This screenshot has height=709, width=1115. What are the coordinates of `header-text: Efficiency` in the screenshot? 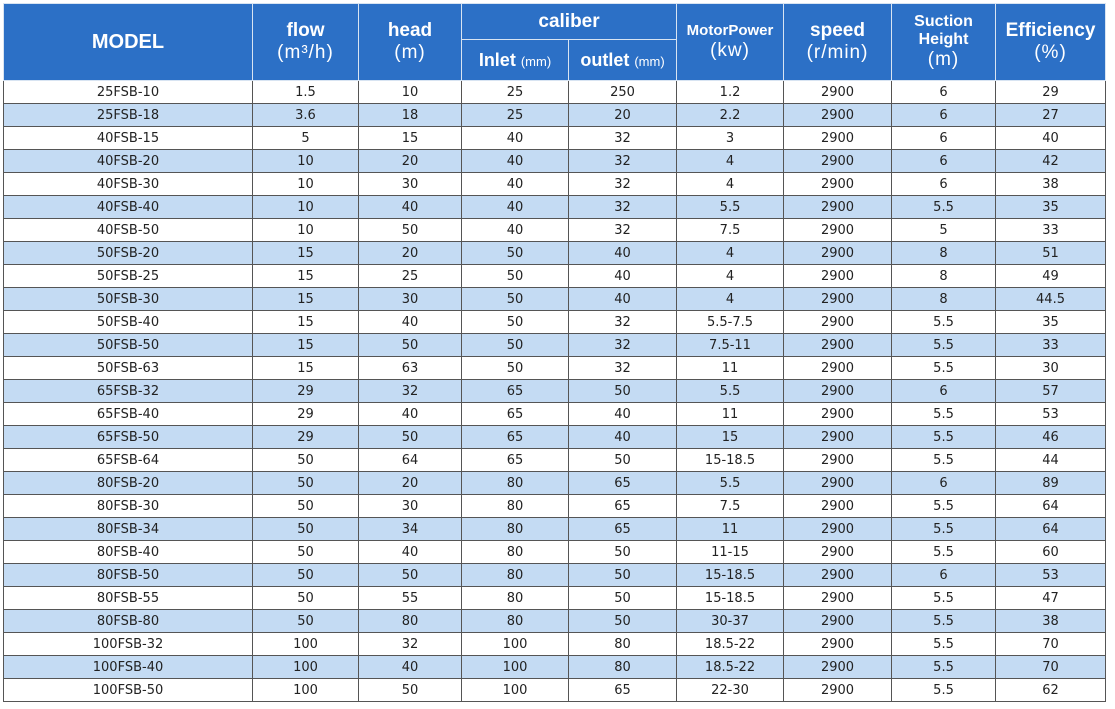 It's located at (1050, 31).